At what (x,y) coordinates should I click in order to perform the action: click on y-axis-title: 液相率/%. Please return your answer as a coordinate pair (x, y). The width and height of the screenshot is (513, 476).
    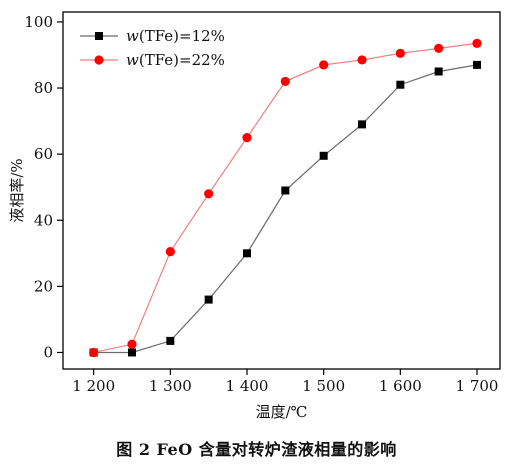
    Looking at the image, I should click on (17, 190).